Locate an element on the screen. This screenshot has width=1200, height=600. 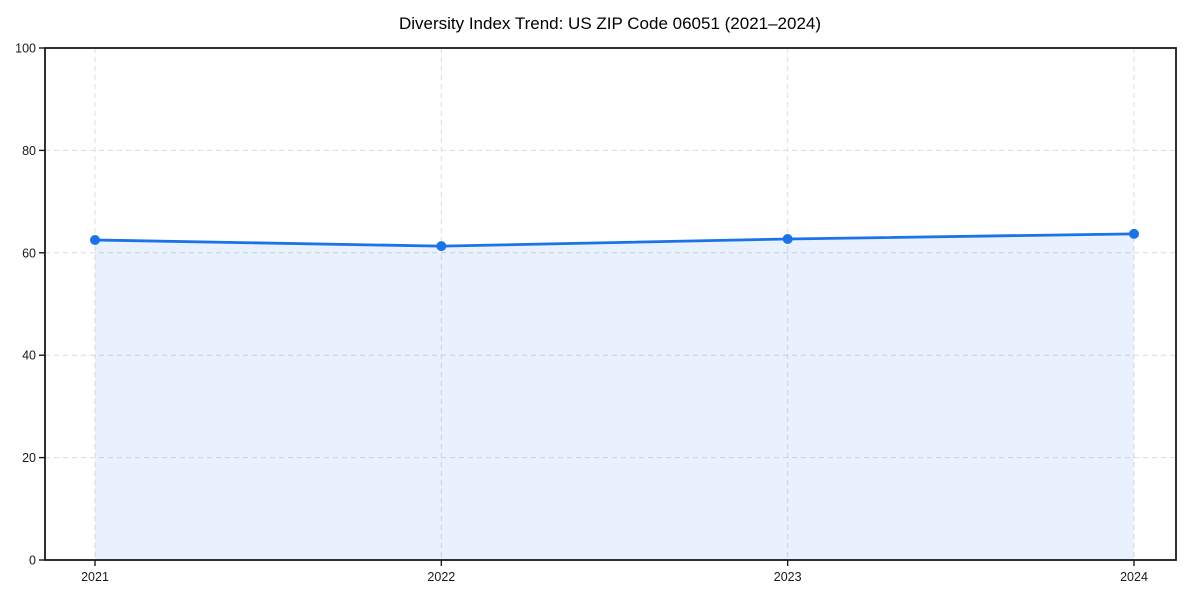
data-point-2021 is located at coordinates (95, 240).